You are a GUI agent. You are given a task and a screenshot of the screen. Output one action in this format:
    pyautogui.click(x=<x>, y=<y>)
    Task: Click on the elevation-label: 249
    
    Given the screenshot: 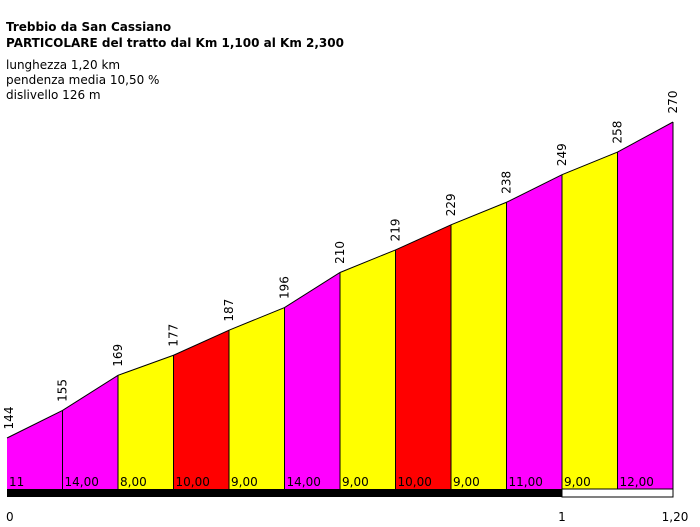 What is the action you would take?
    pyautogui.click(x=562, y=154)
    